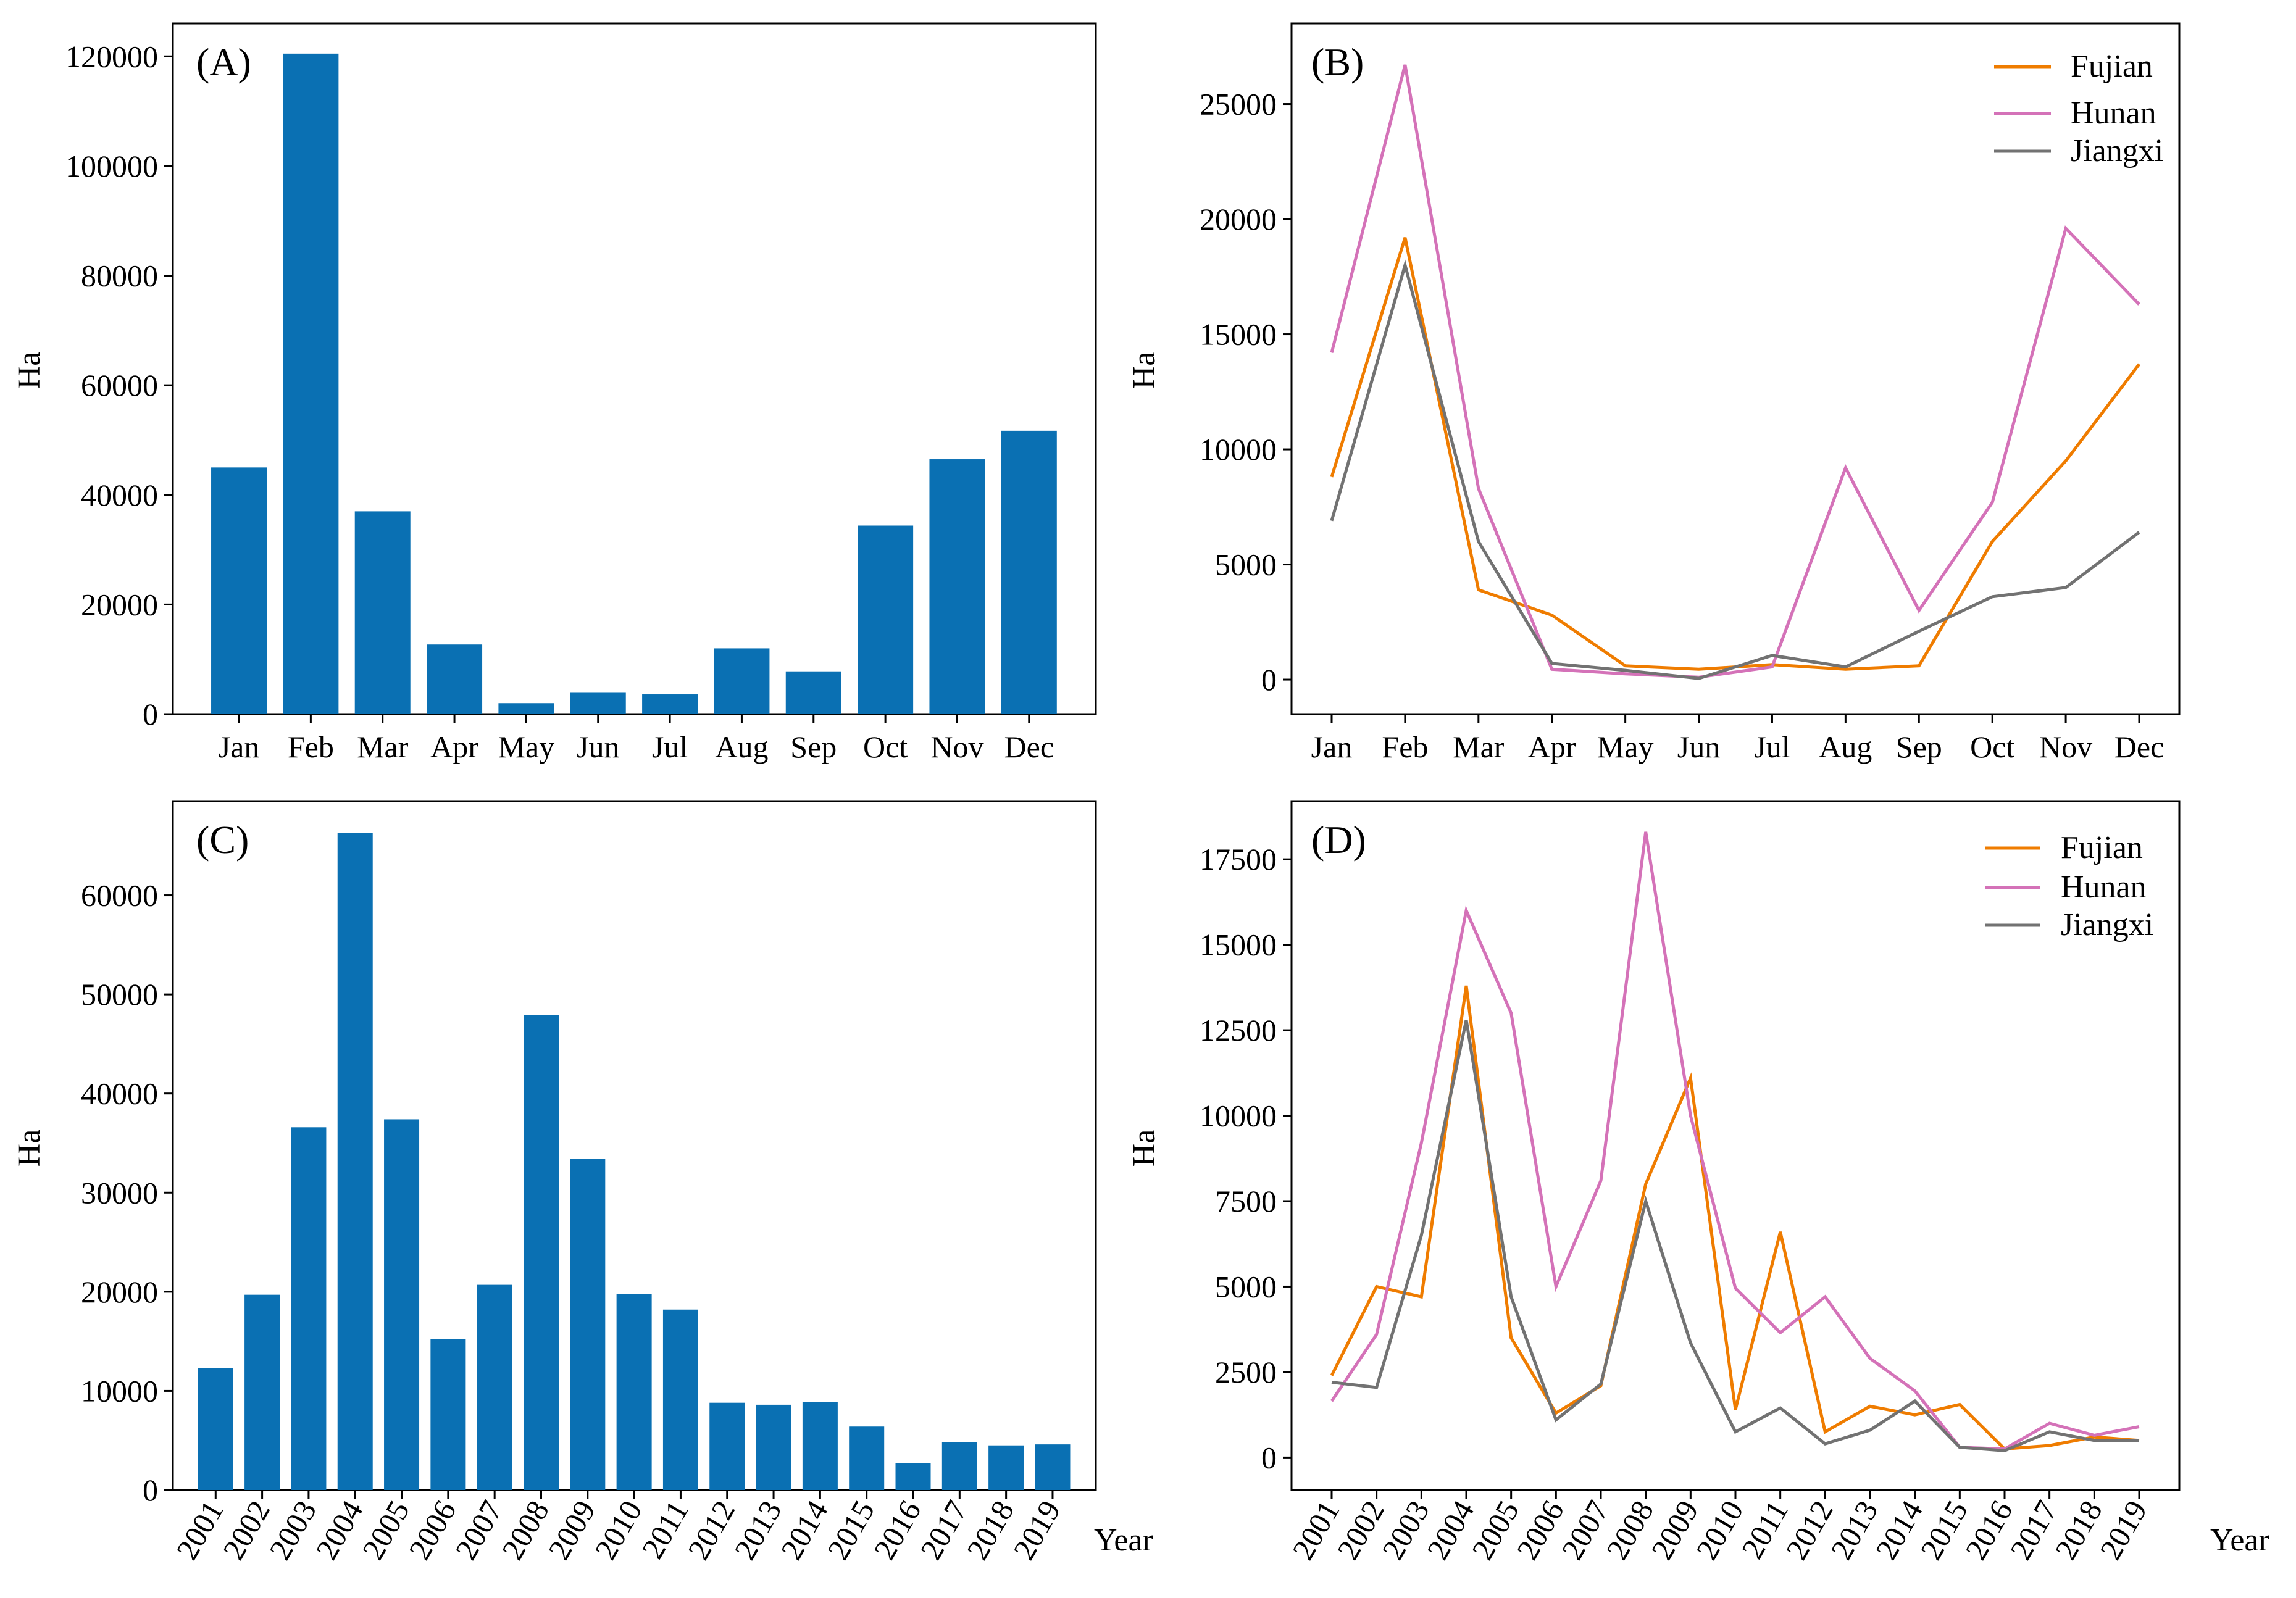  Describe the element at coordinates (867, 1458) in the screenshot. I see `panel-c-bar-2015` at that location.